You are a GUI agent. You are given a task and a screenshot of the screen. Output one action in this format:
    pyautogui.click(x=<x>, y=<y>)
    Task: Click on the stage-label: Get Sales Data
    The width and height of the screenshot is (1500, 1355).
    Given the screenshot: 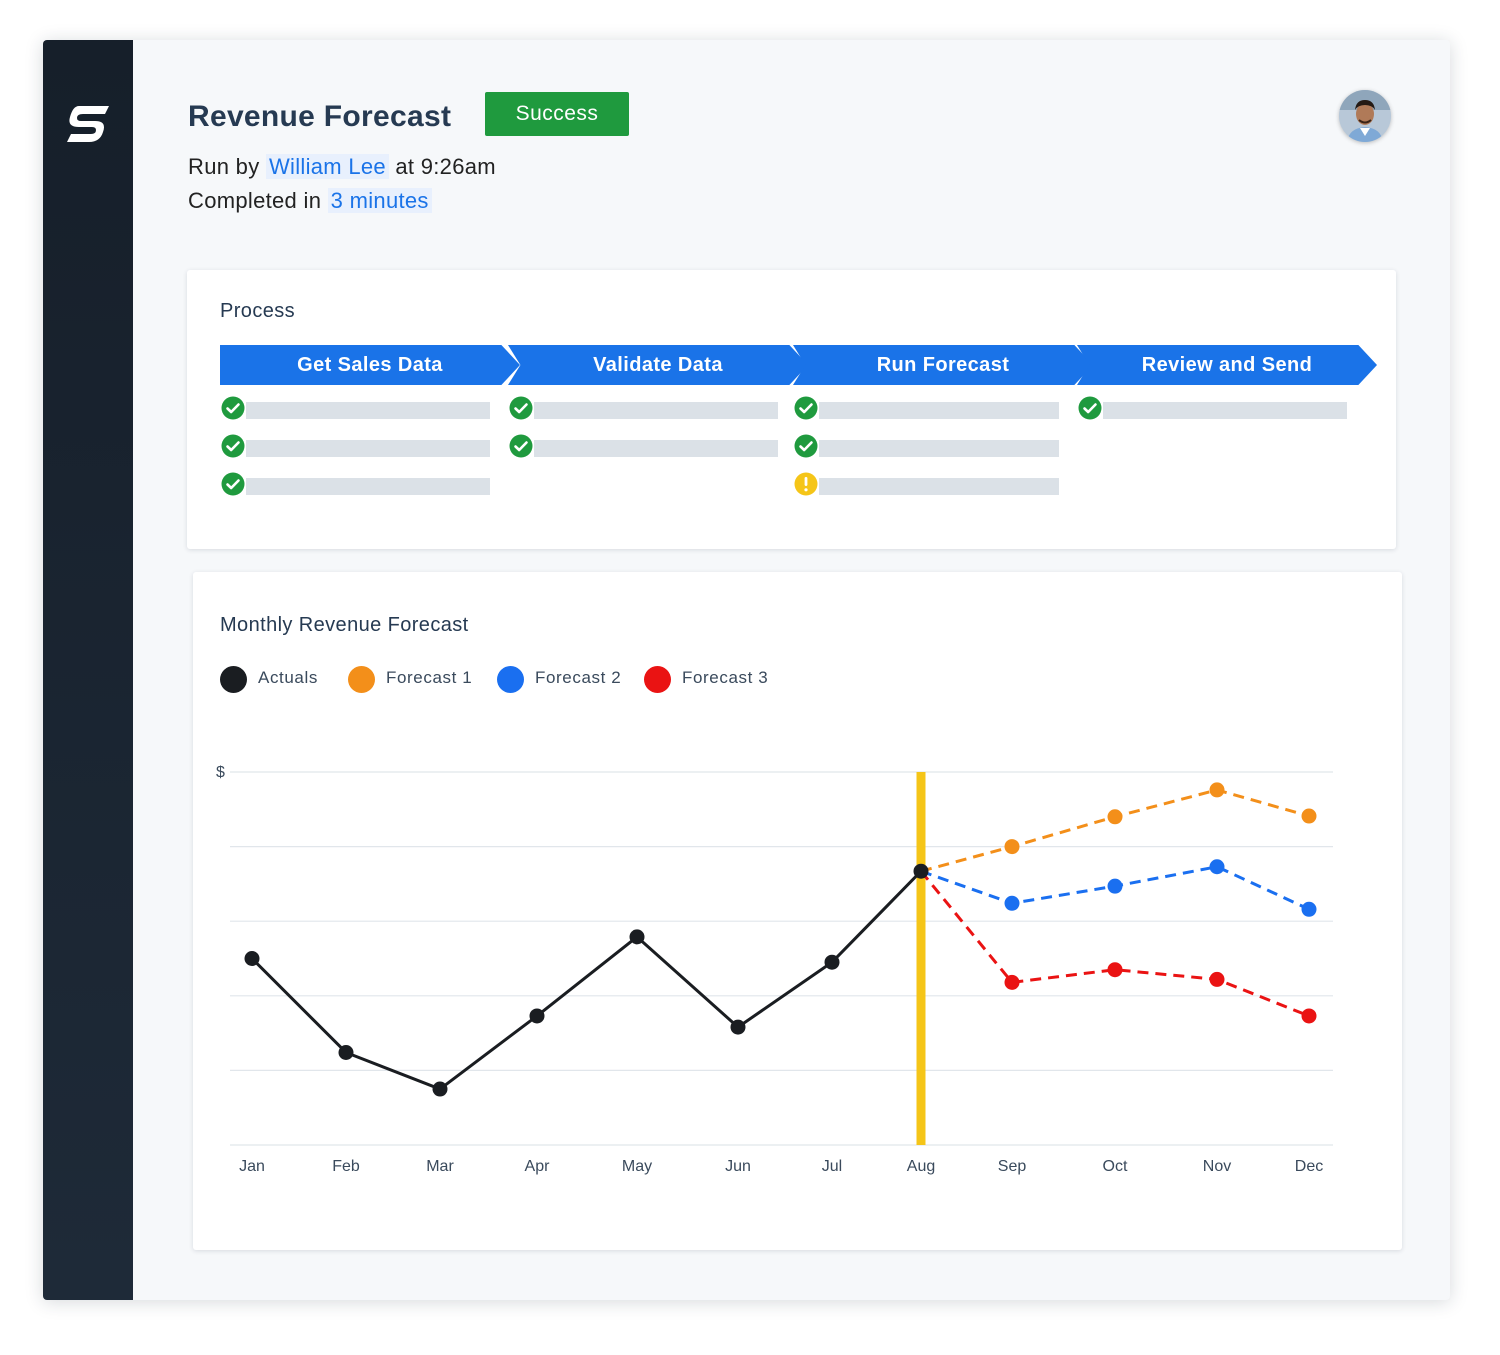 What is the action you would take?
    pyautogui.click(x=370, y=365)
    